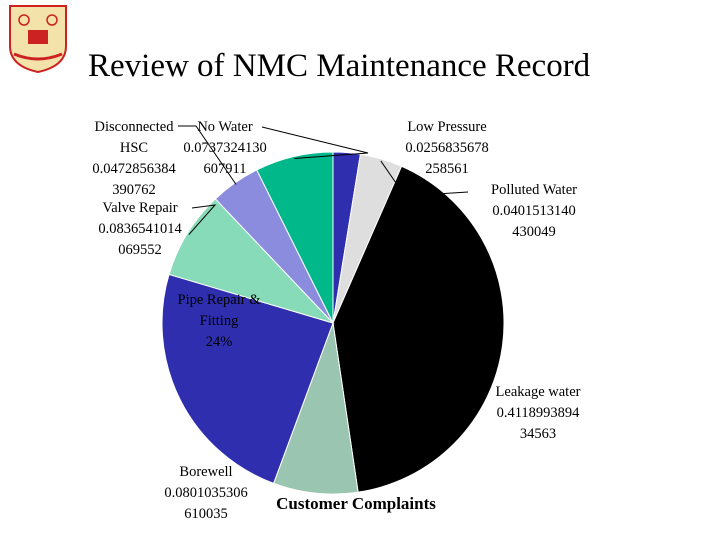 The width and height of the screenshot is (720, 540). I want to click on data-label-no-water: No Water 0.0737324130 607911, so click(224, 148).